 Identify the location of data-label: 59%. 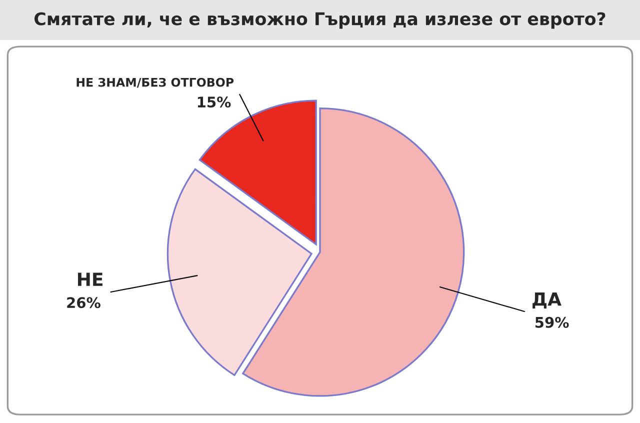
(552, 322).